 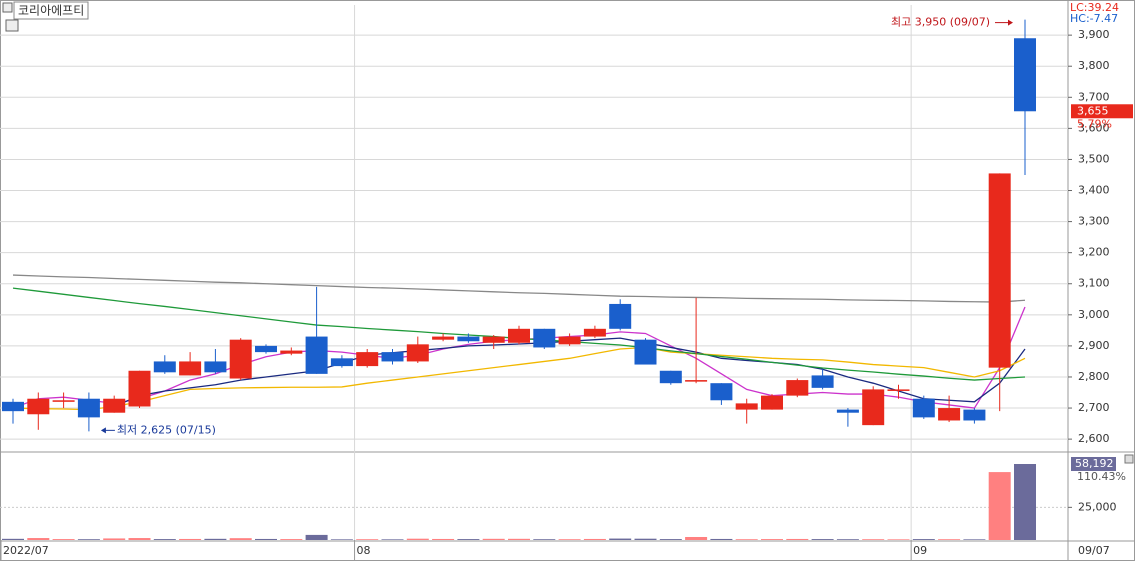 I want to click on y-tick-label: 3,600, so click(x=1094, y=127).